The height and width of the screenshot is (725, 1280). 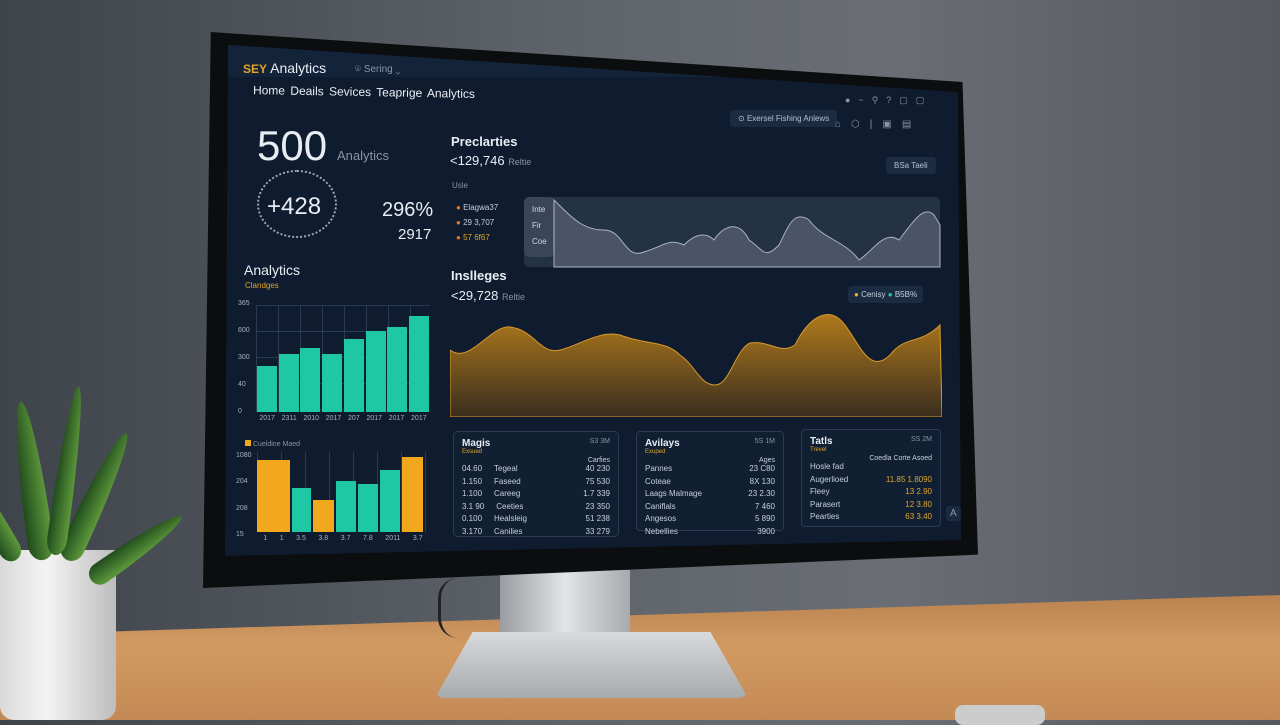 What do you see at coordinates (710, 533) in the screenshot?
I see `table-row: Nebellies 3900` at bounding box center [710, 533].